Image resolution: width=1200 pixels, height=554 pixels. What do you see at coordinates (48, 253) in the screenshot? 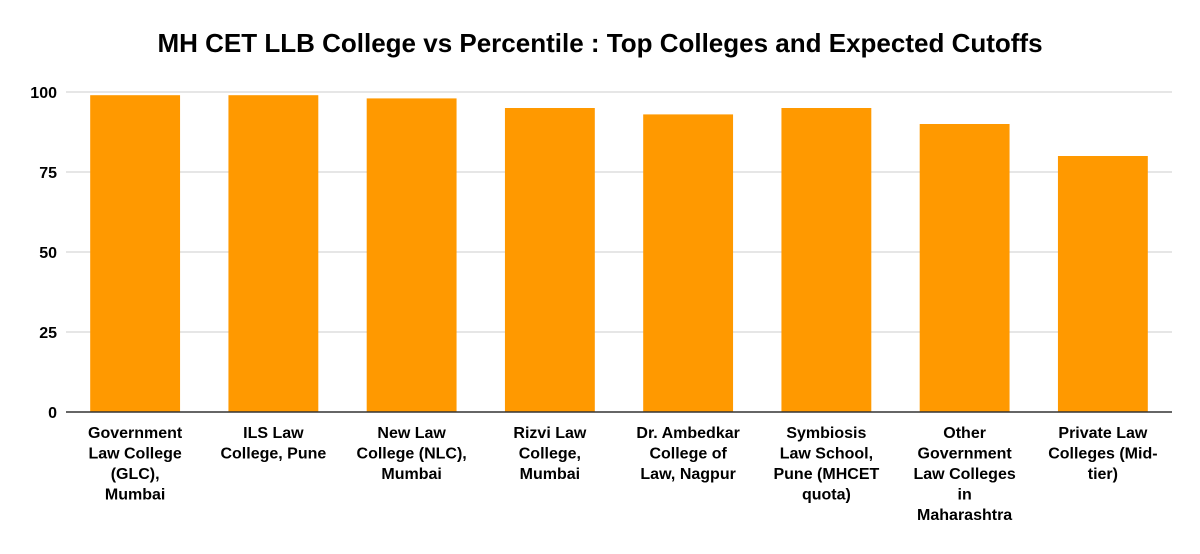
I see `y-tick-label: 50` at bounding box center [48, 253].